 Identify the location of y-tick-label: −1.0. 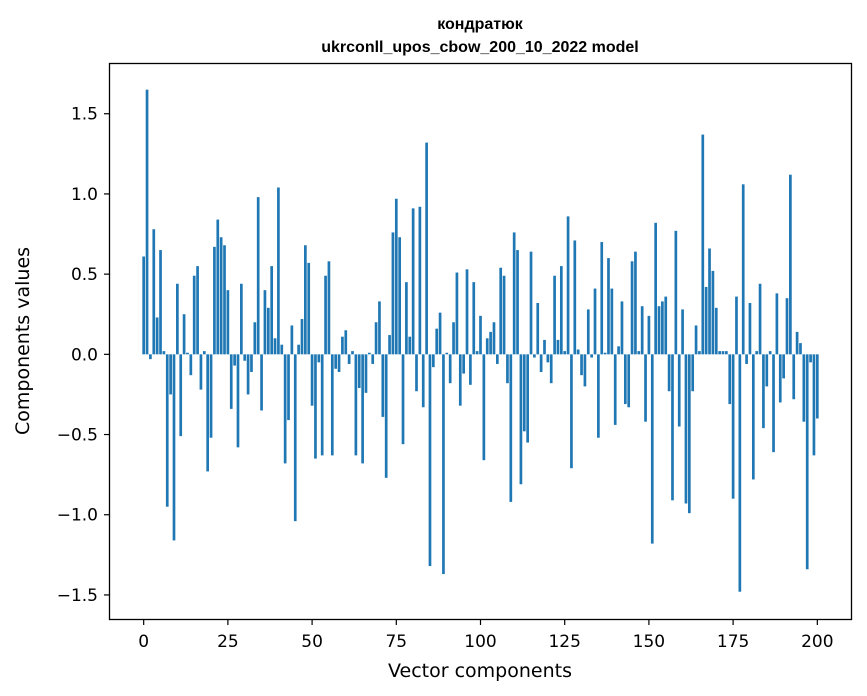
(77, 516).